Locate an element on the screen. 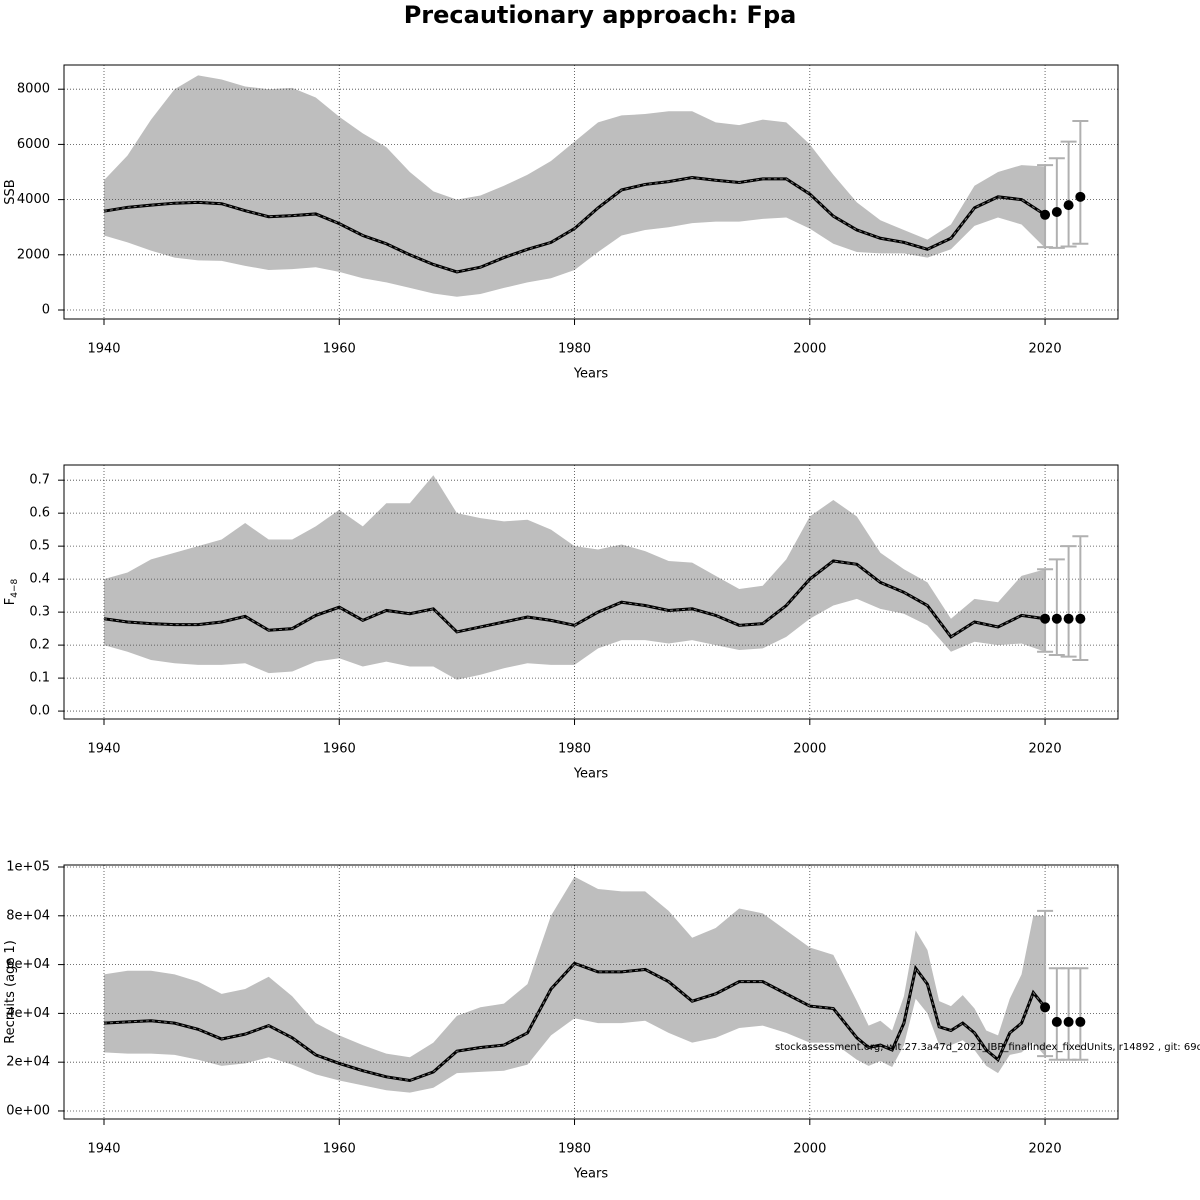 The width and height of the screenshot is (1200, 1200). y-axis-label-main: SSB is located at coordinates (10, 191).